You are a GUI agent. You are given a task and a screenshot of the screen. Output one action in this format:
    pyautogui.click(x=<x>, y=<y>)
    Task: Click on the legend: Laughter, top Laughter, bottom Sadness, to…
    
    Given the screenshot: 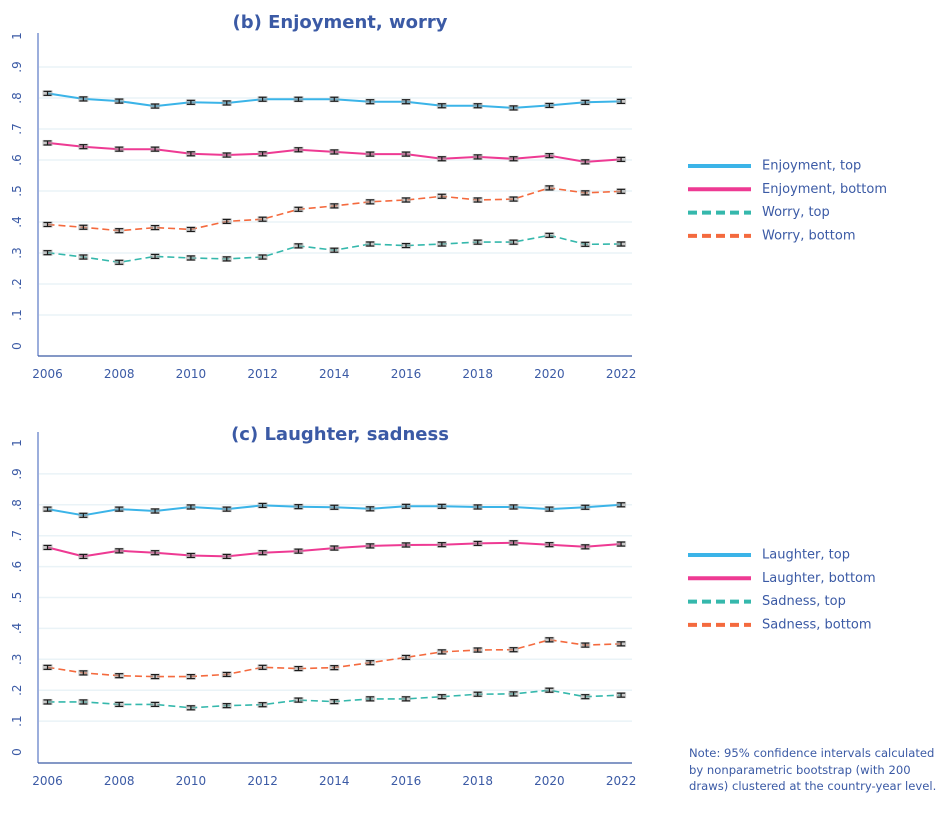 What is the action you would take?
    pyautogui.click(x=782, y=590)
    